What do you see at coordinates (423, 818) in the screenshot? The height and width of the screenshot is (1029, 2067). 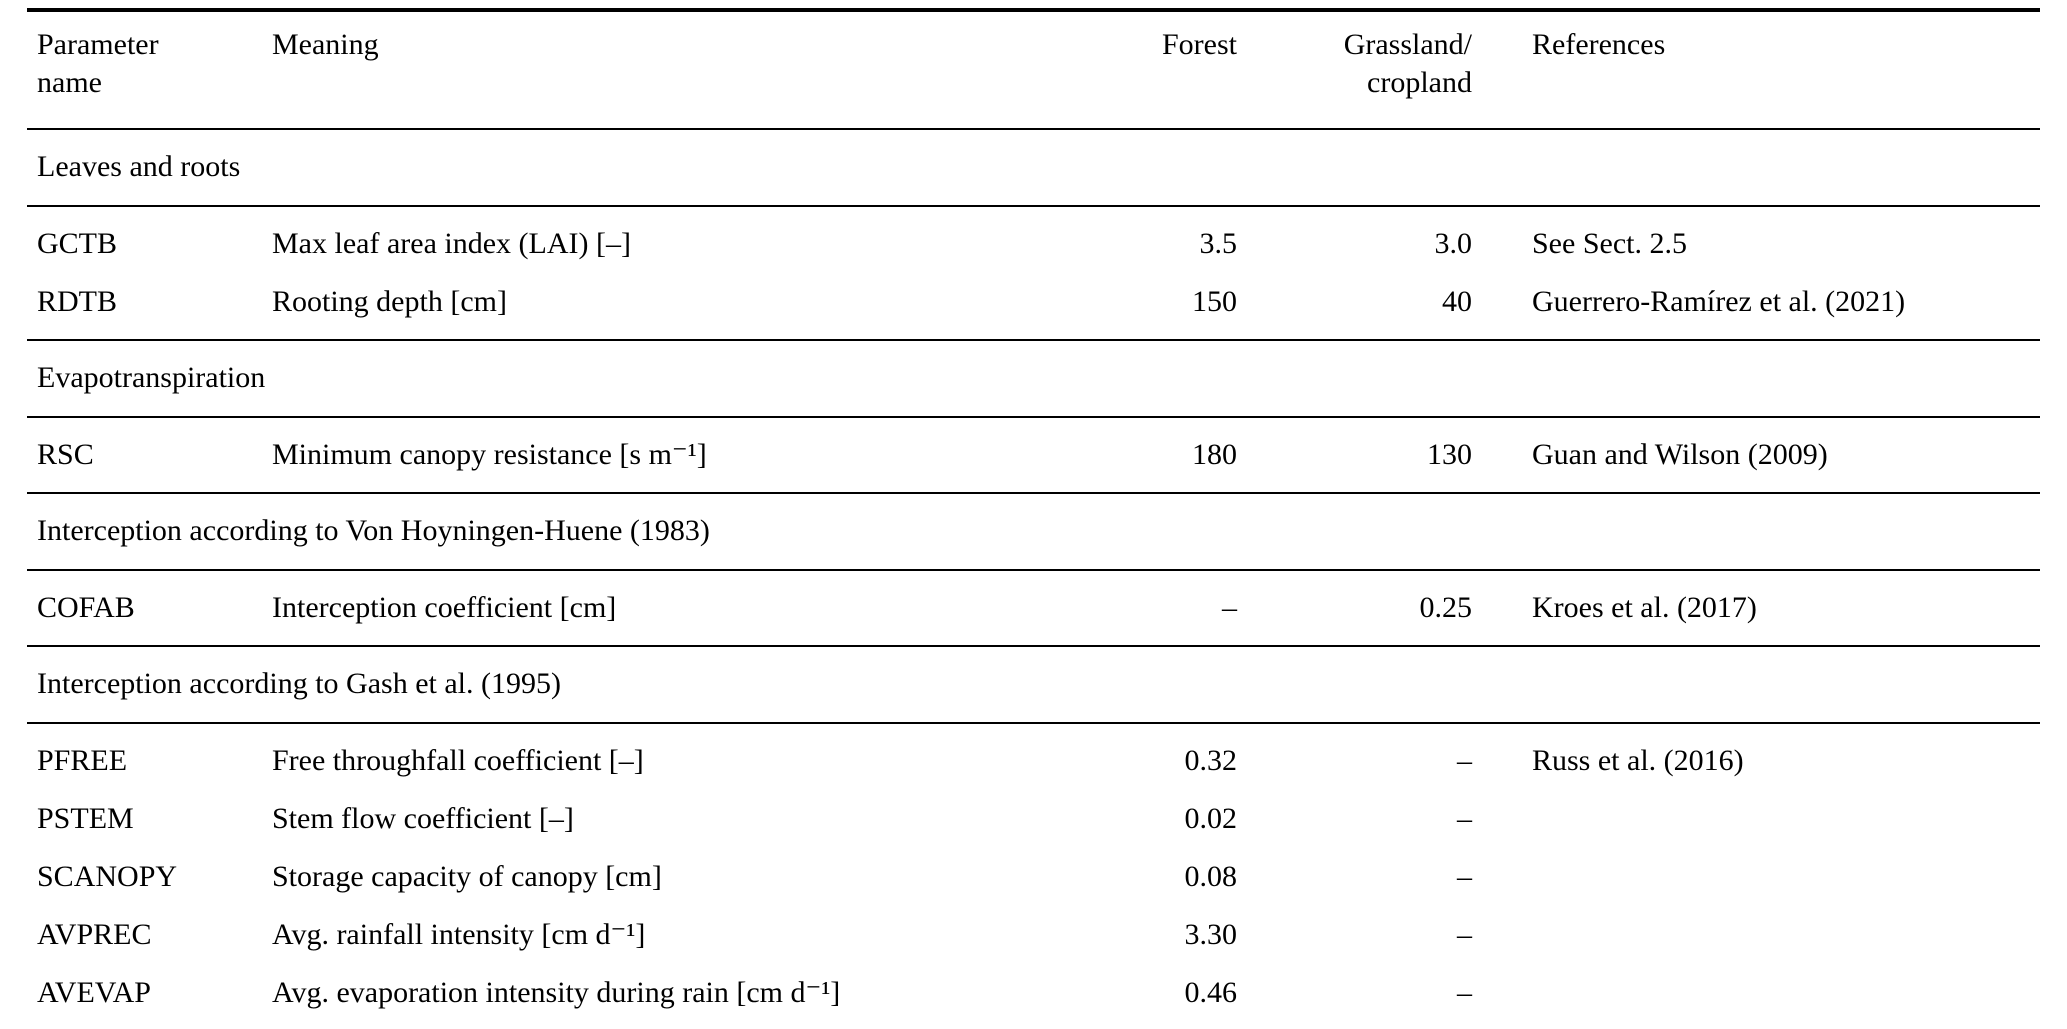 I see `meaning-cell: Stem flow coefficient [–]` at bounding box center [423, 818].